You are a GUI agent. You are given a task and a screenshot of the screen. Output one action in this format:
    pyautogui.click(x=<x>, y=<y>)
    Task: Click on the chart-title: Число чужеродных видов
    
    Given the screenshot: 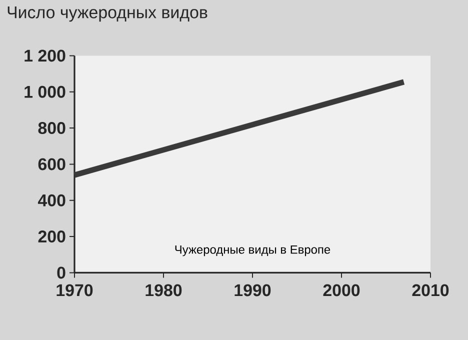 What is the action you would take?
    pyautogui.click(x=108, y=14)
    